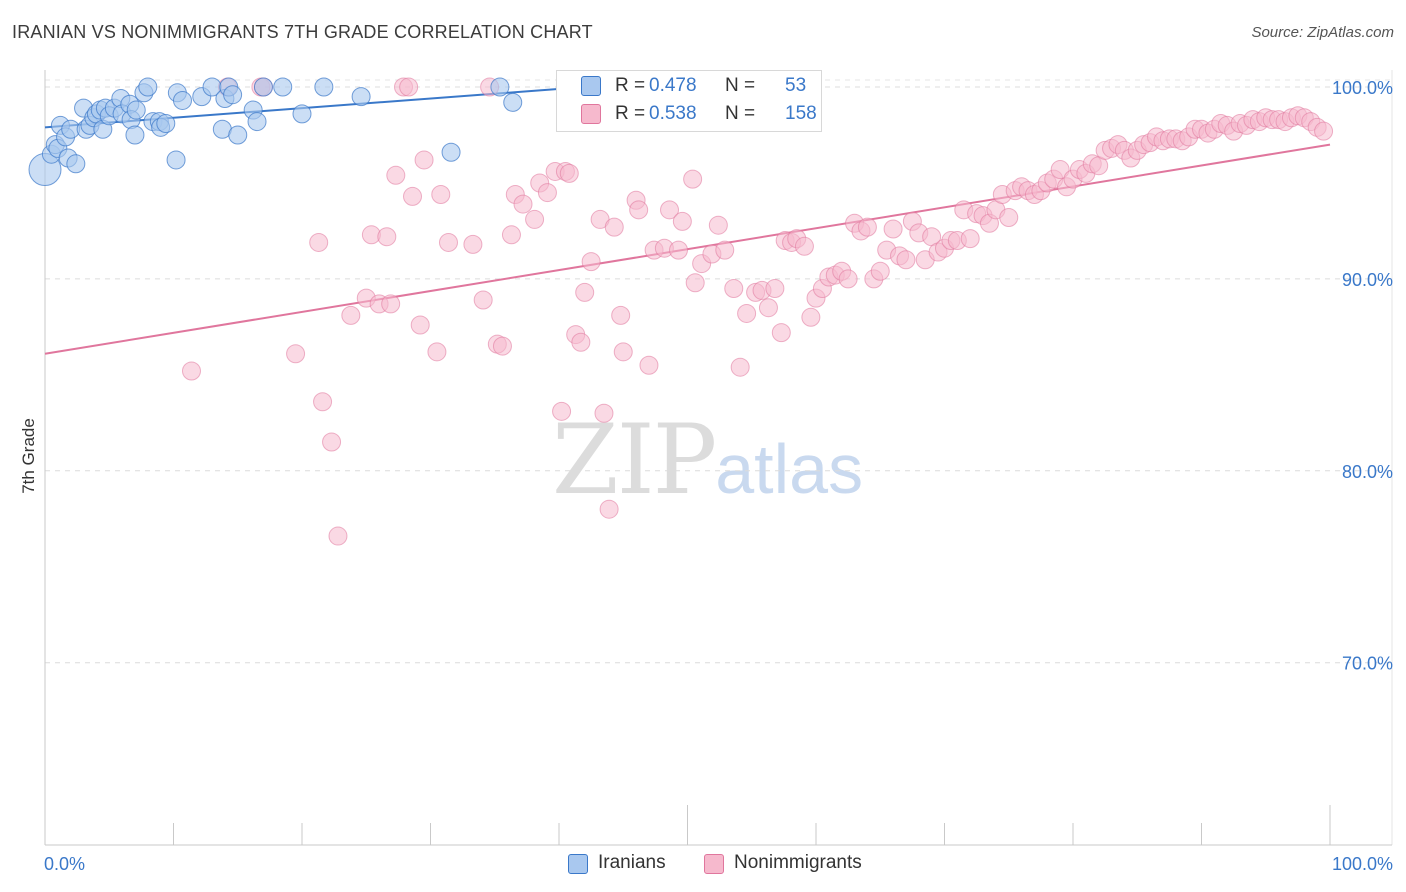  Describe the element at coordinates (689, 101) in the screenshot. I see `stats-legend: R = 0.478 N = 53 R = 0.538 N = 158` at that location.